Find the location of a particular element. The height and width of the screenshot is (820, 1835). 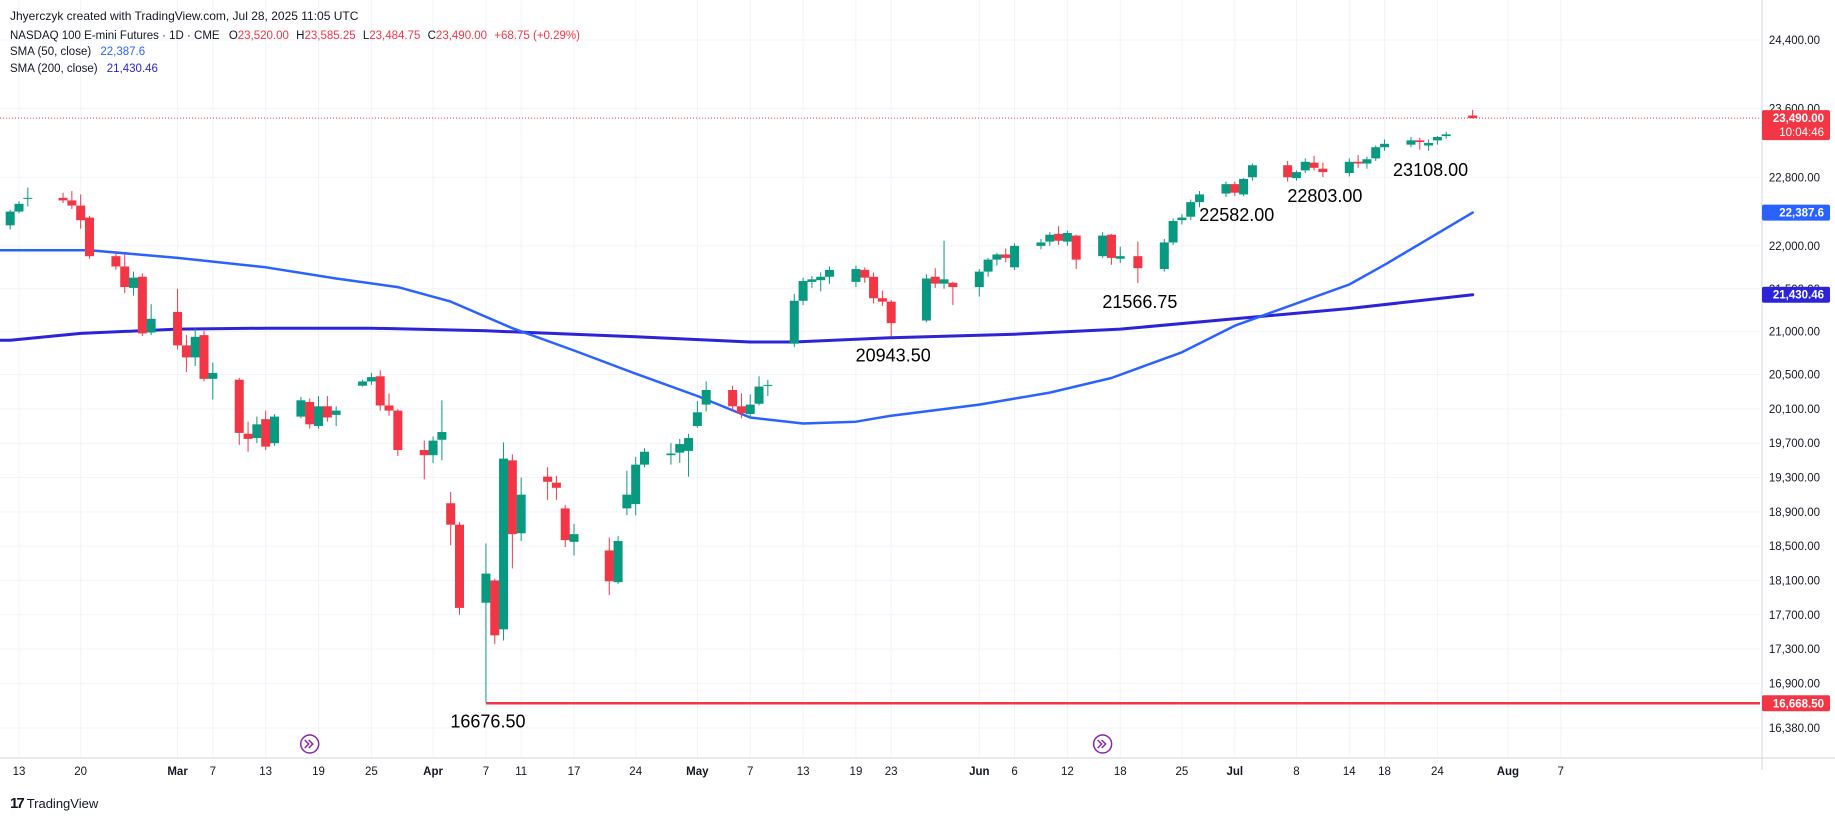

time-tick-label: 24 is located at coordinates (1437, 772).